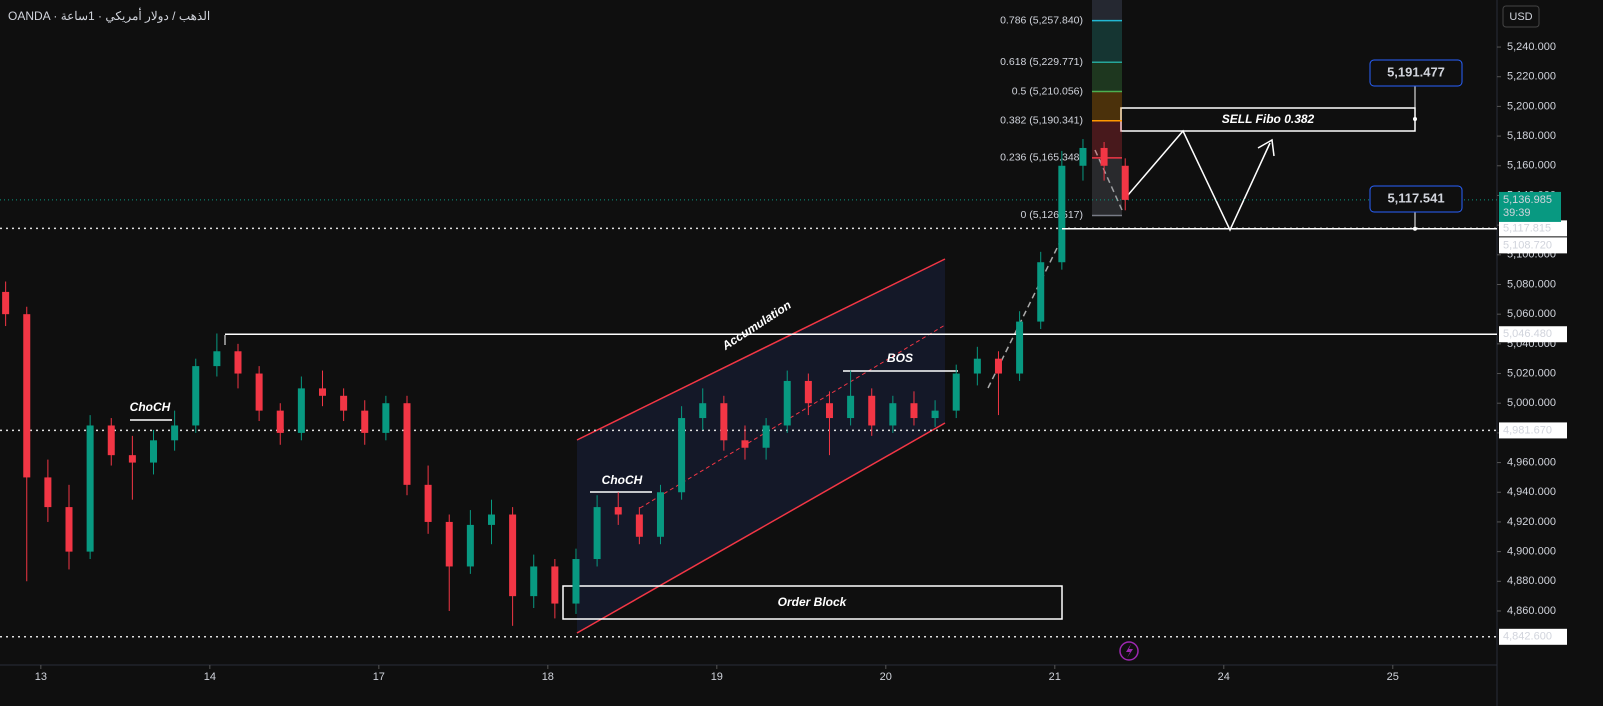 The image size is (1603, 706). What do you see at coordinates (1531, 106) in the screenshot?
I see `y-tick-label: 5,200.000` at bounding box center [1531, 106].